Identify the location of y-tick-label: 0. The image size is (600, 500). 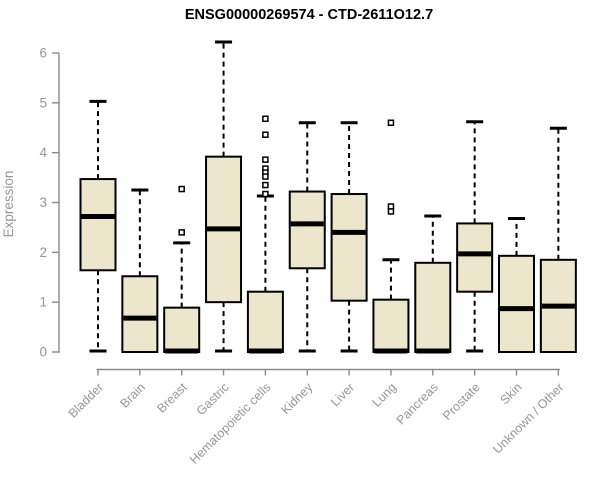
(43, 352).